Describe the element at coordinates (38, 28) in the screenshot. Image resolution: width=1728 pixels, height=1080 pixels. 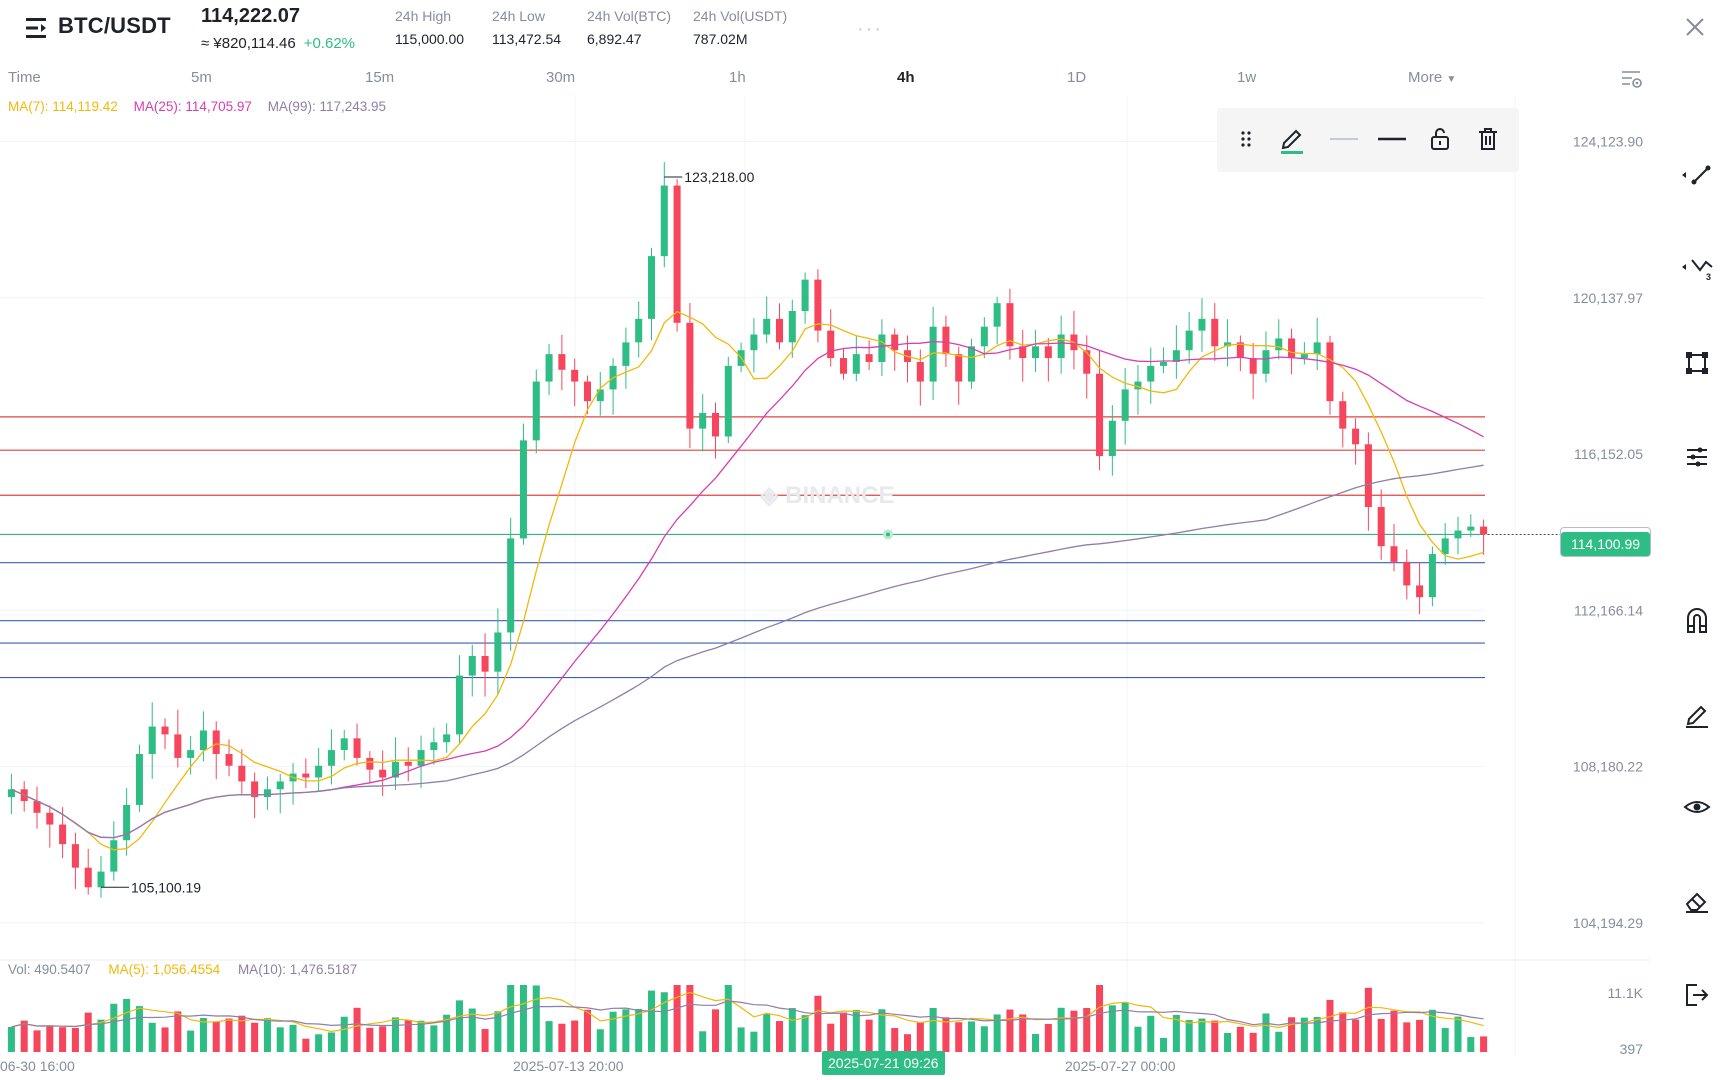
I see `menu-icon` at that location.